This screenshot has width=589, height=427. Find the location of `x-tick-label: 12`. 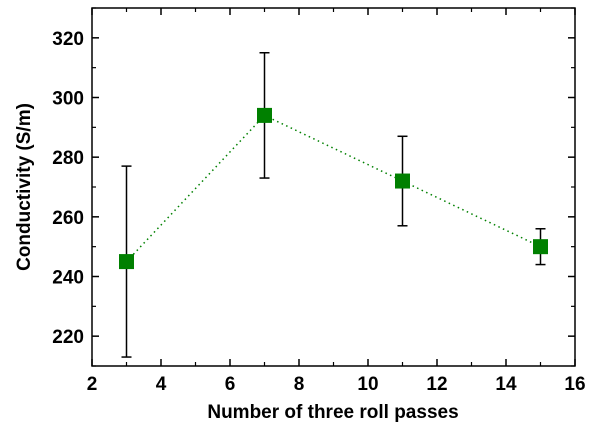

x-tick-label: 12 is located at coordinates (436, 384).